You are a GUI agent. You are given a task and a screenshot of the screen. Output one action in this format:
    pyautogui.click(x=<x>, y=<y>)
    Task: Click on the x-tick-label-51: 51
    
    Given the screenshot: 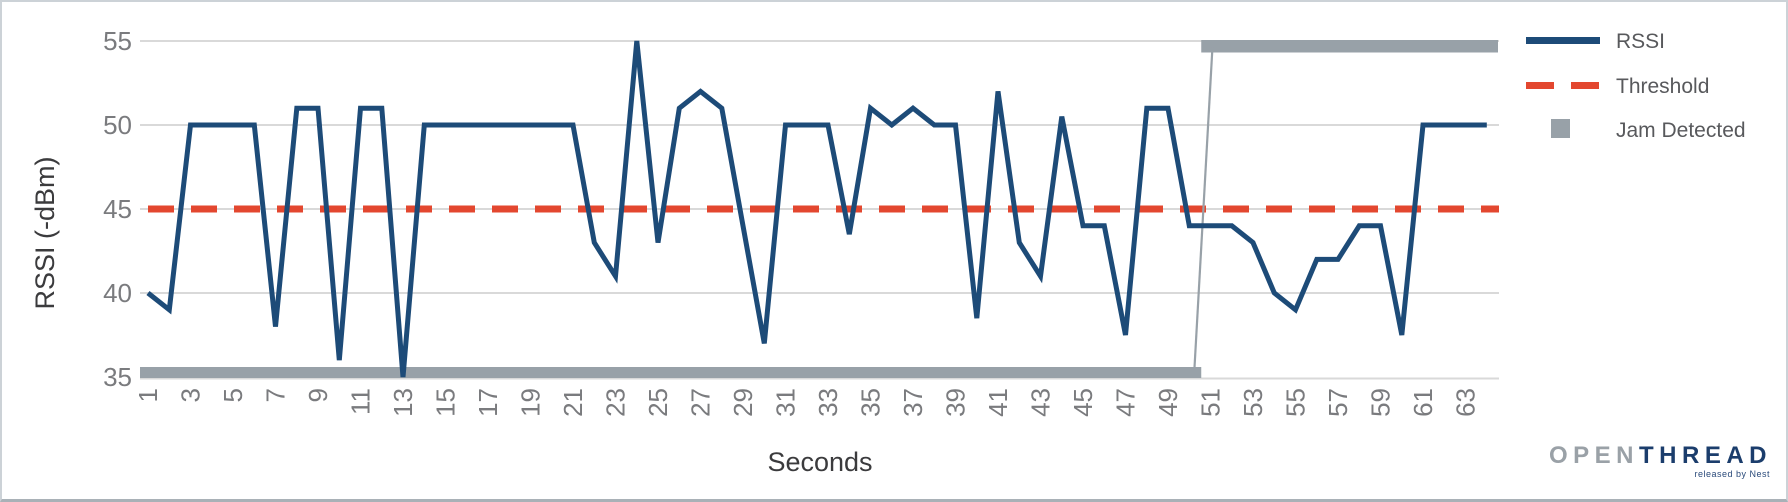 What is the action you would take?
    pyautogui.click(x=1211, y=402)
    